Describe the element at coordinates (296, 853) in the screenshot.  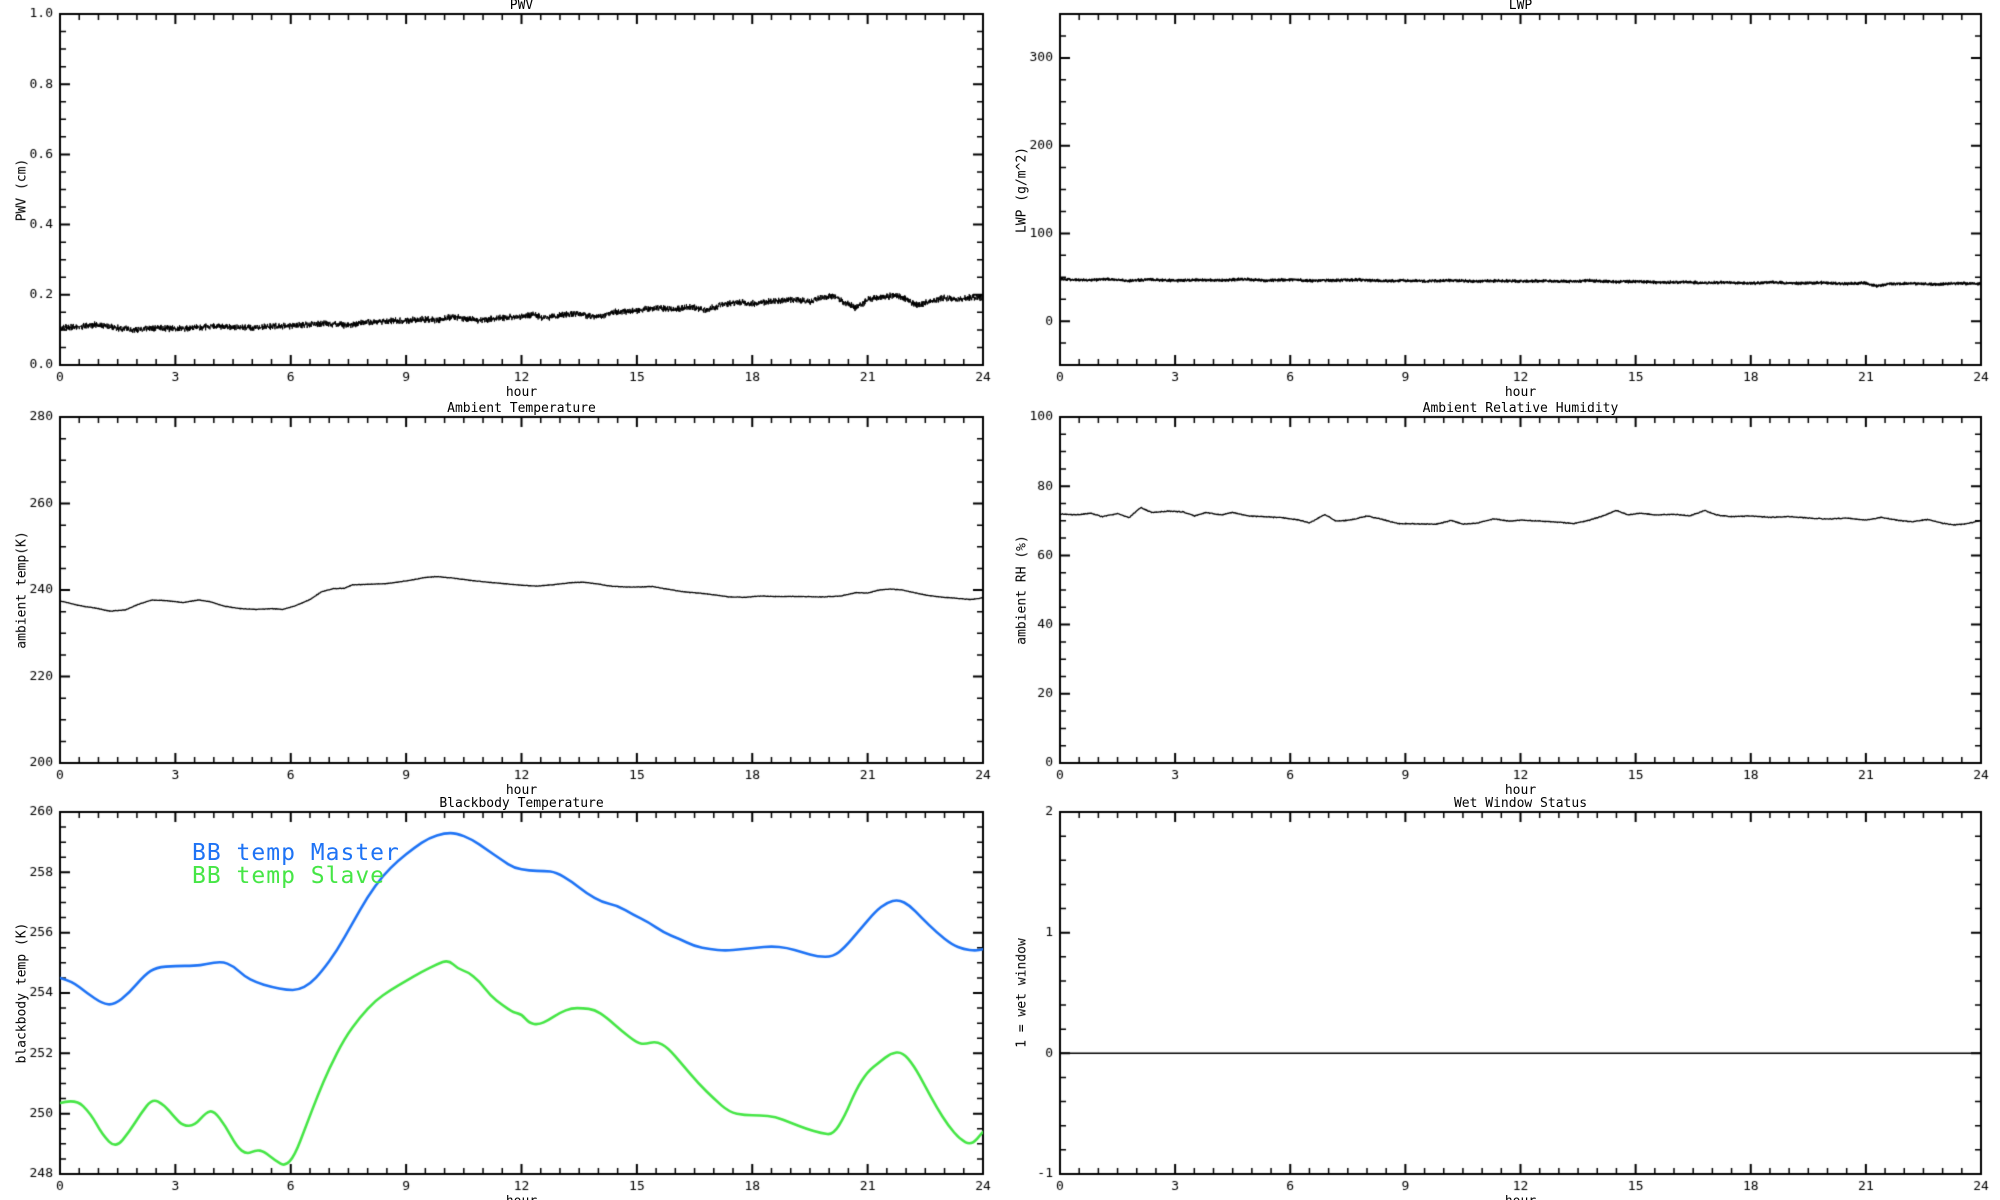
I see `legend-entry-bb-temp-master: BB temp Master` at that location.